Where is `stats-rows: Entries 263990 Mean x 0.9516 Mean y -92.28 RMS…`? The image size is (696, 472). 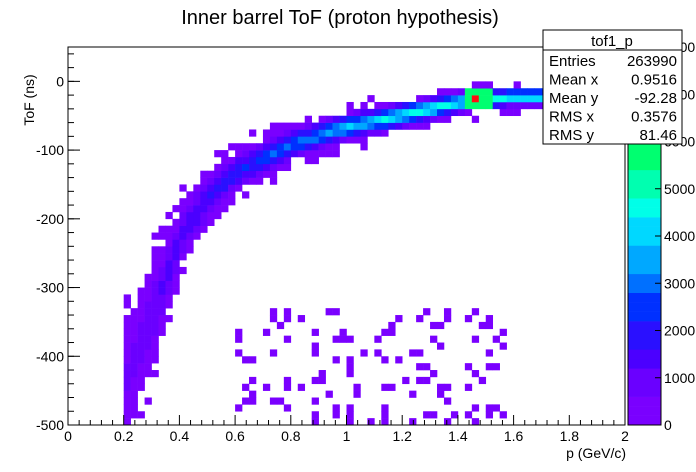
stats-rows: Entries 263990 Mean x 0.9516 Mean y -92.28 RMS… is located at coordinates (613, 98).